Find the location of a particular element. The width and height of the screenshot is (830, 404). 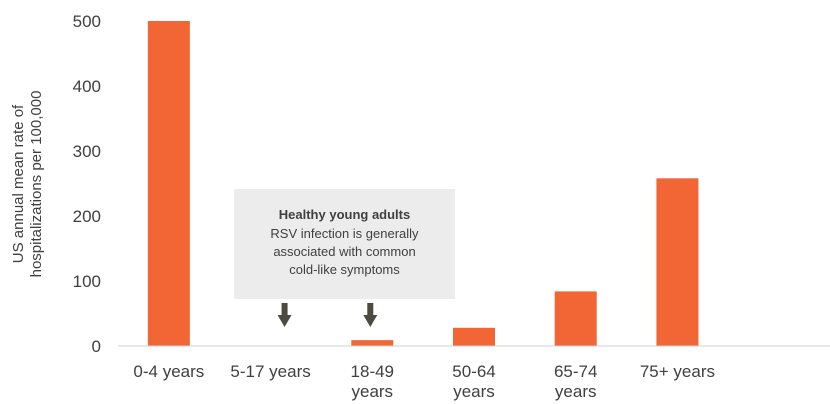

x-tick-label-line: 5-17 years is located at coordinates (270, 371).